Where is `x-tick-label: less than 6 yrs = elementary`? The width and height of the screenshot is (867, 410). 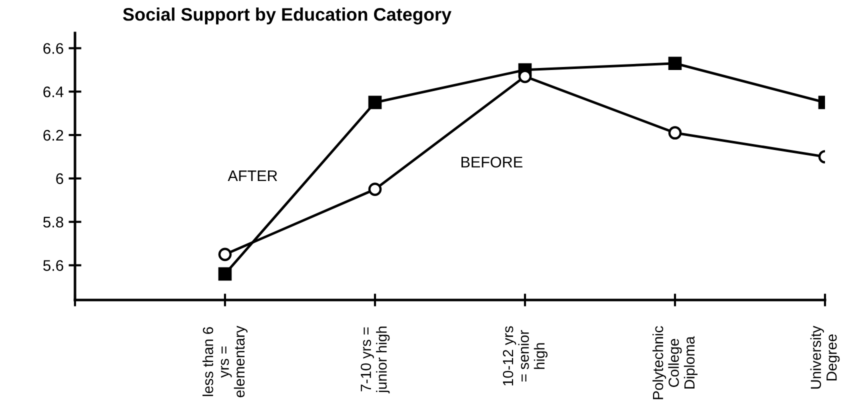 x-tick-label: less than 6 yrs = elementary is located at coordinates (225, 362).